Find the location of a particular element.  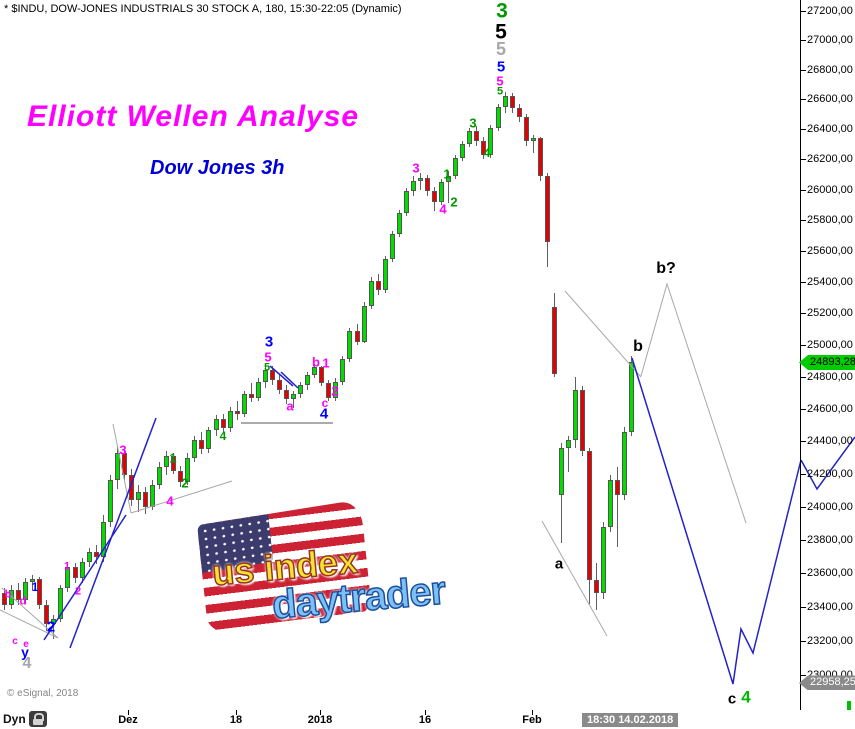

price-axis-label: 24200,00 is located at coordinates (830, 473).